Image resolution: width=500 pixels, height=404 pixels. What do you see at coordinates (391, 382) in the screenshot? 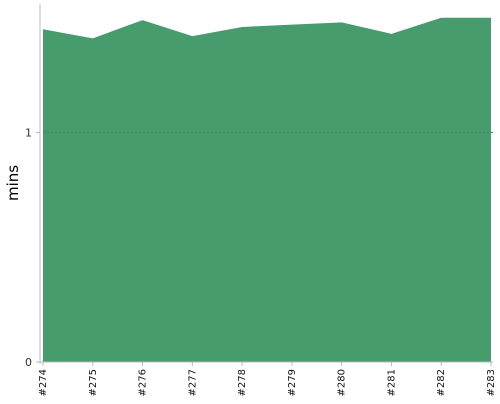
I see `x-tick-label: #281` at bounding box center [391, 382].